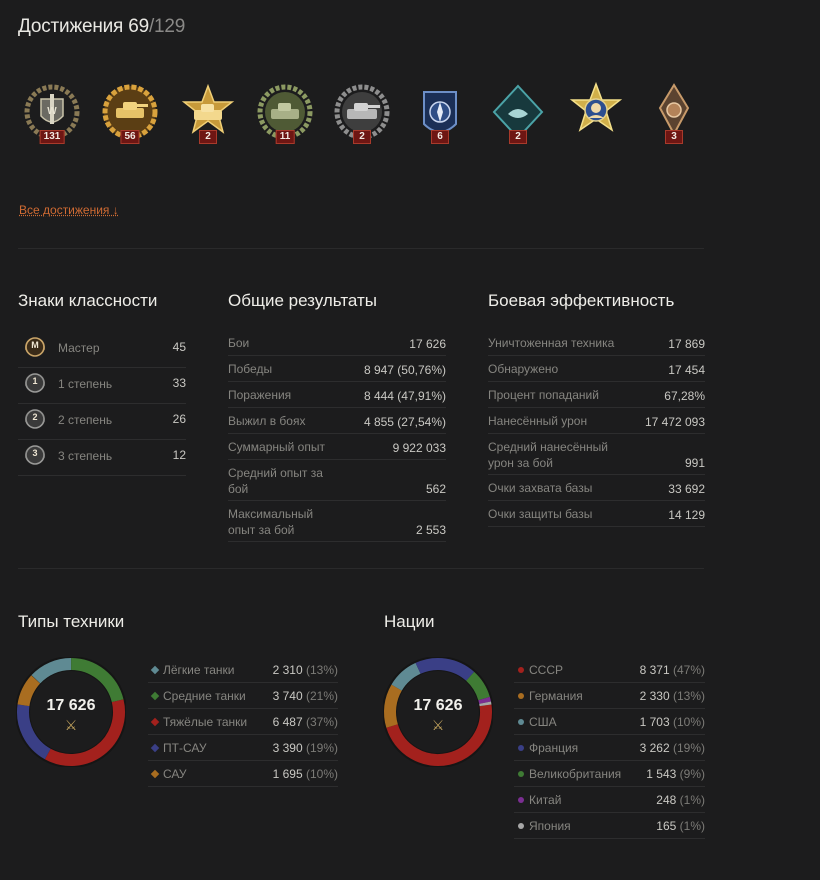 The height and width of the screenshot is (880, 820). What do you see at coordinates (581, 300) in the screenshot?
I see `combat-title: Боевая эффективность` at bounding box center [581, 300].